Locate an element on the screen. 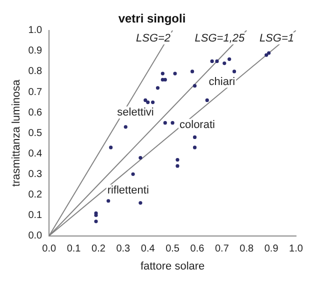  x-tick-label: 0.4 is located at coordinates (148, 249).